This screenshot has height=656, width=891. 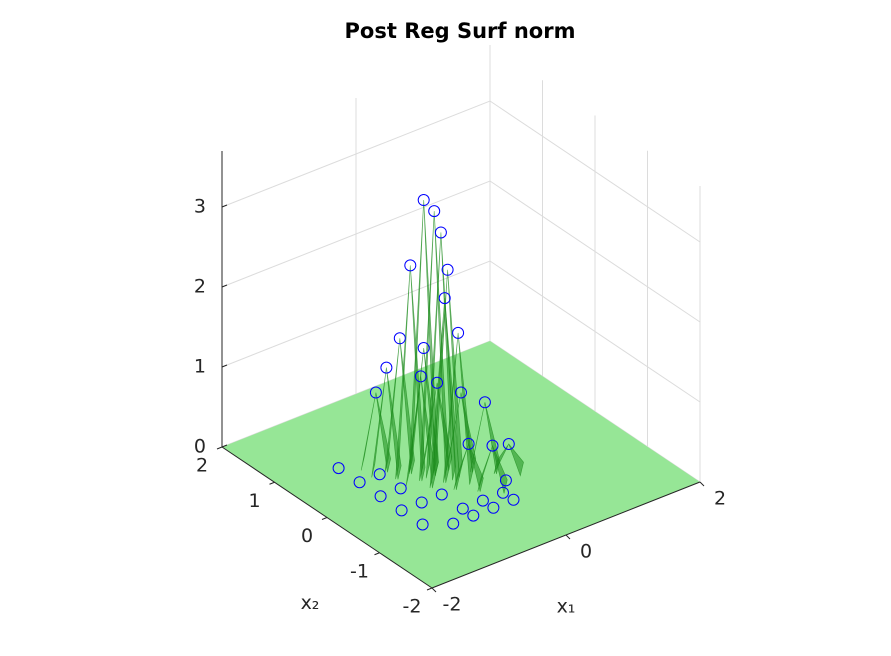 I want to click on y-axis-label: x₂, so click(x=310, y=603).